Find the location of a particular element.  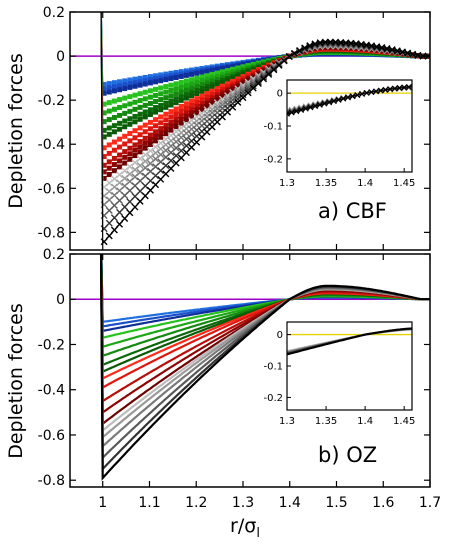

x-tick-label: 1.3 is located at coordinates (243, 503).